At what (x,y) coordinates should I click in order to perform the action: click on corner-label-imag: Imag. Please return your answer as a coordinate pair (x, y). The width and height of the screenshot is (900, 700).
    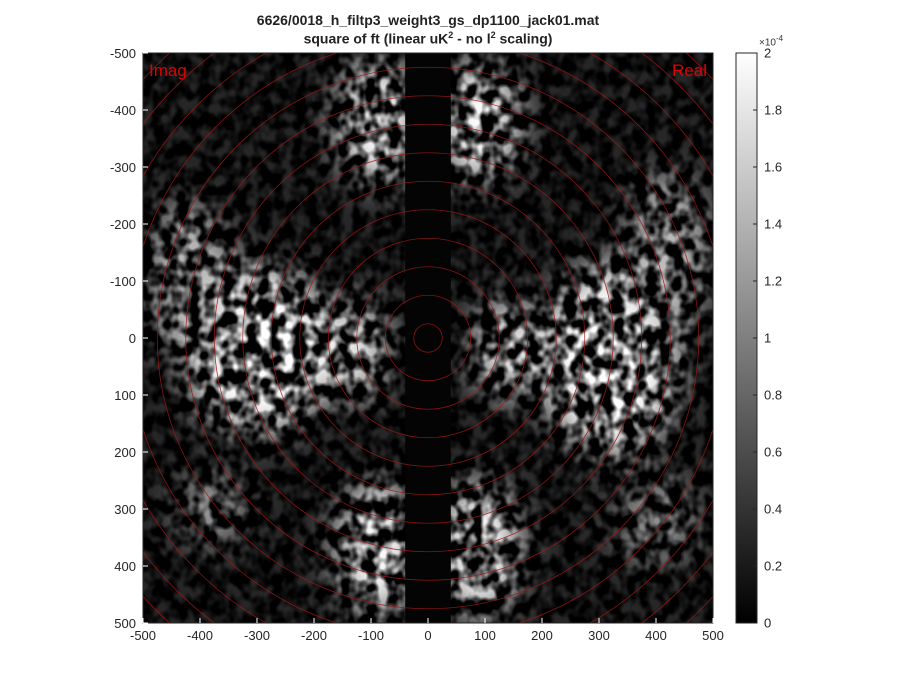
    Looking at the image, I should click on (168, 70).